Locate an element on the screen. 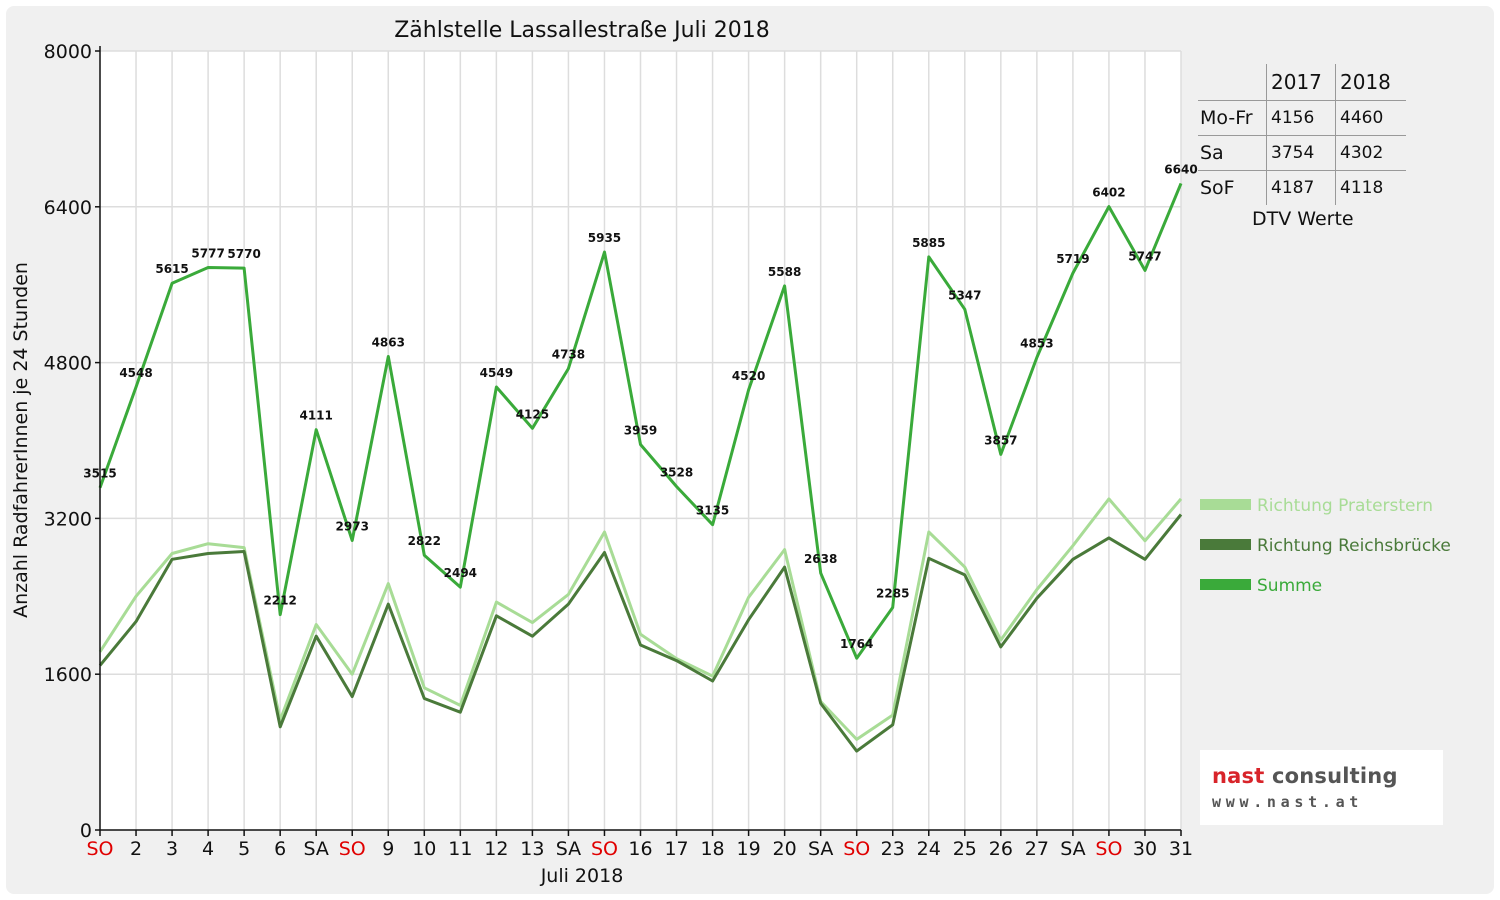  data-label: 4549 is located at coordinates (496, 373).